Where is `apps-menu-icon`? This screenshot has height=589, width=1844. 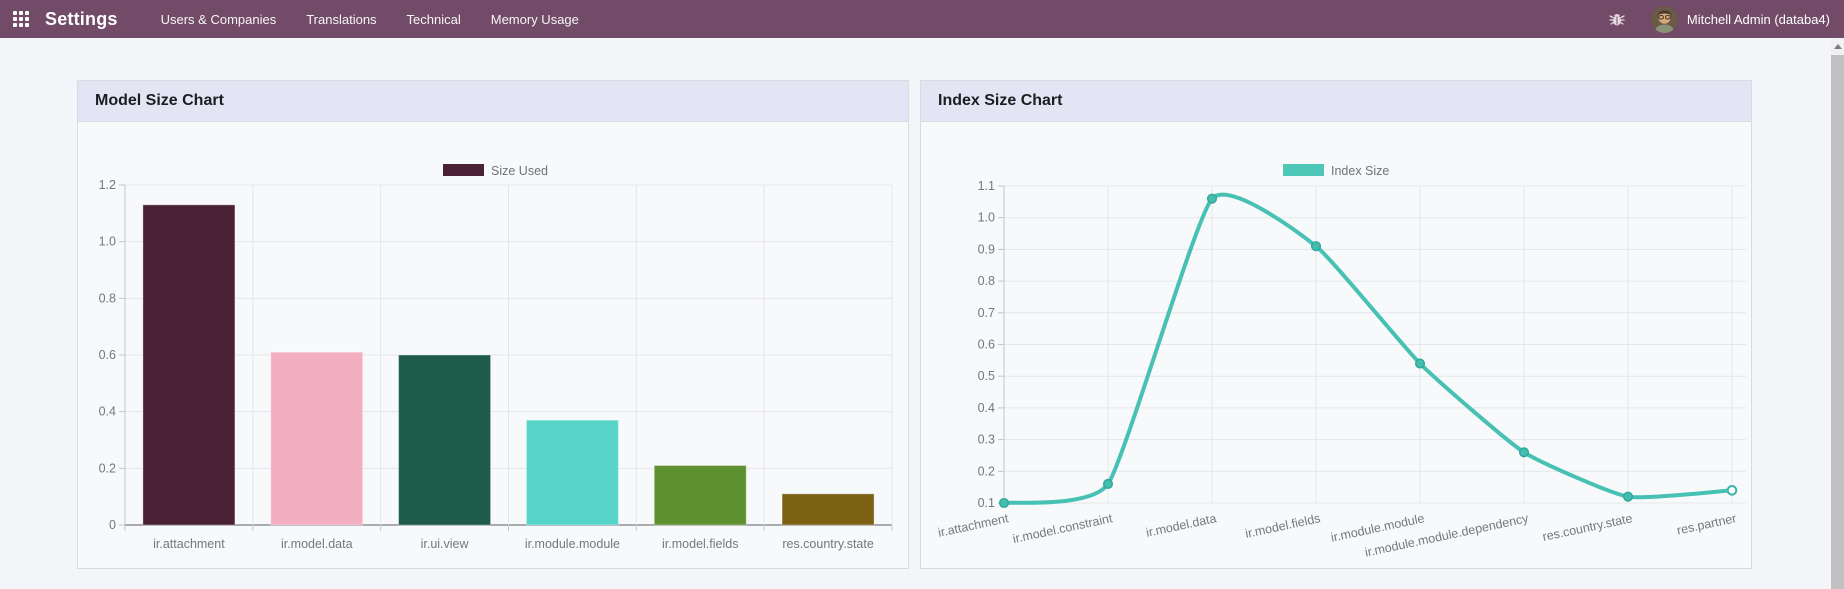 apps-menu-icon is located at coordinates (21, 19).